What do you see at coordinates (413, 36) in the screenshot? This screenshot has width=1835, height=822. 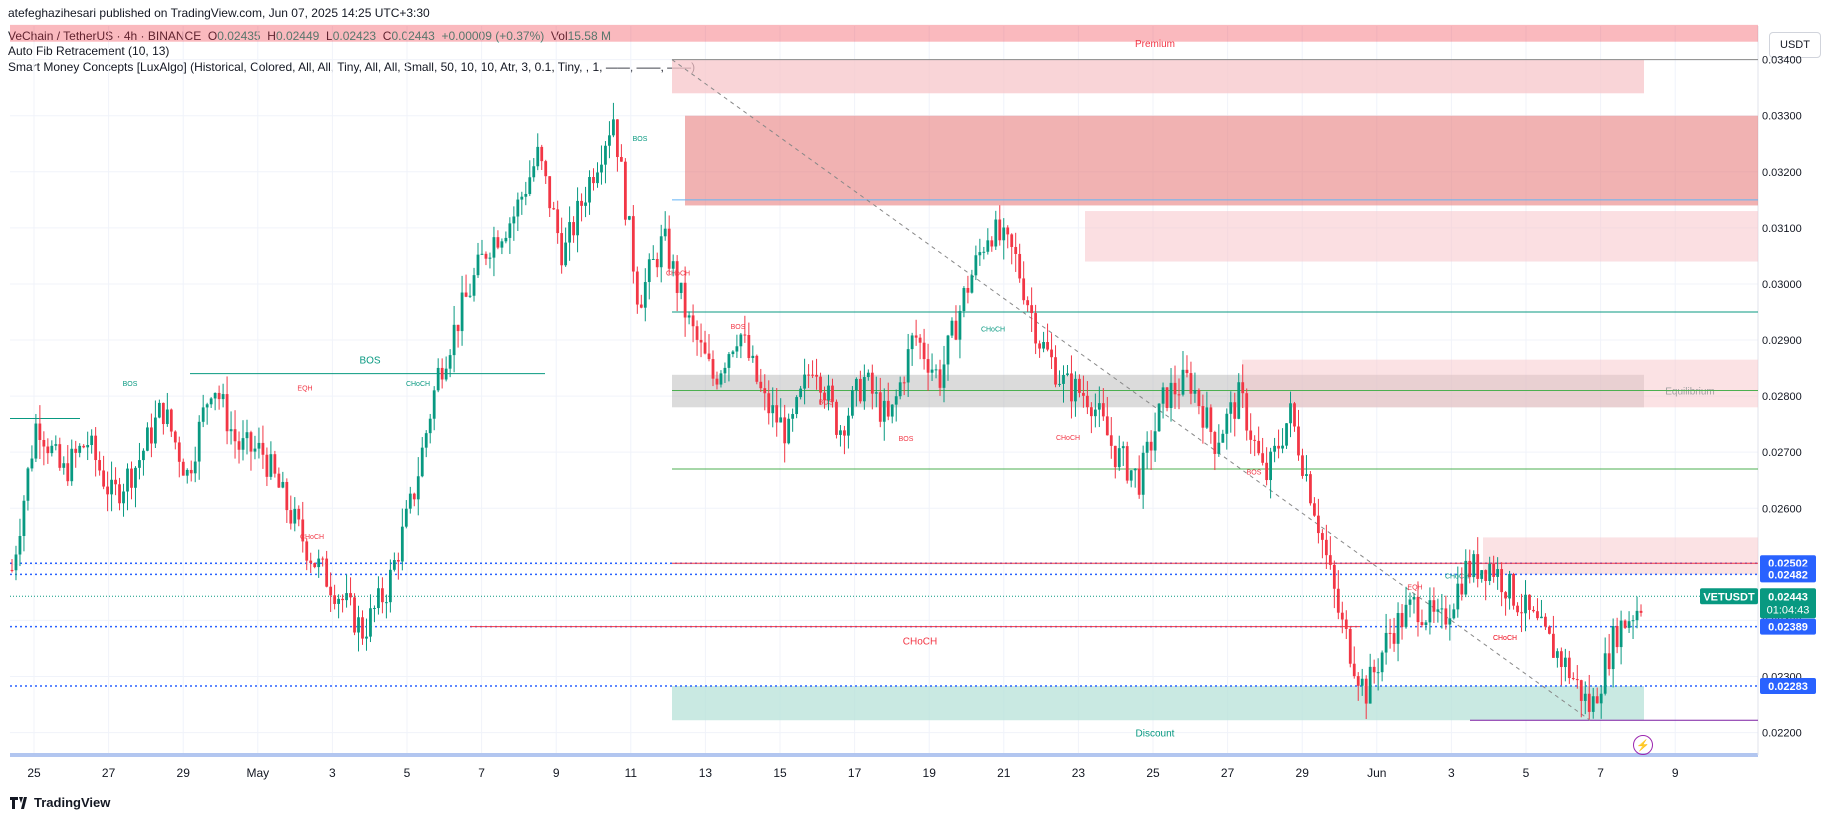 I see `close-value: 0.02443` at bounding box center [413, 36].